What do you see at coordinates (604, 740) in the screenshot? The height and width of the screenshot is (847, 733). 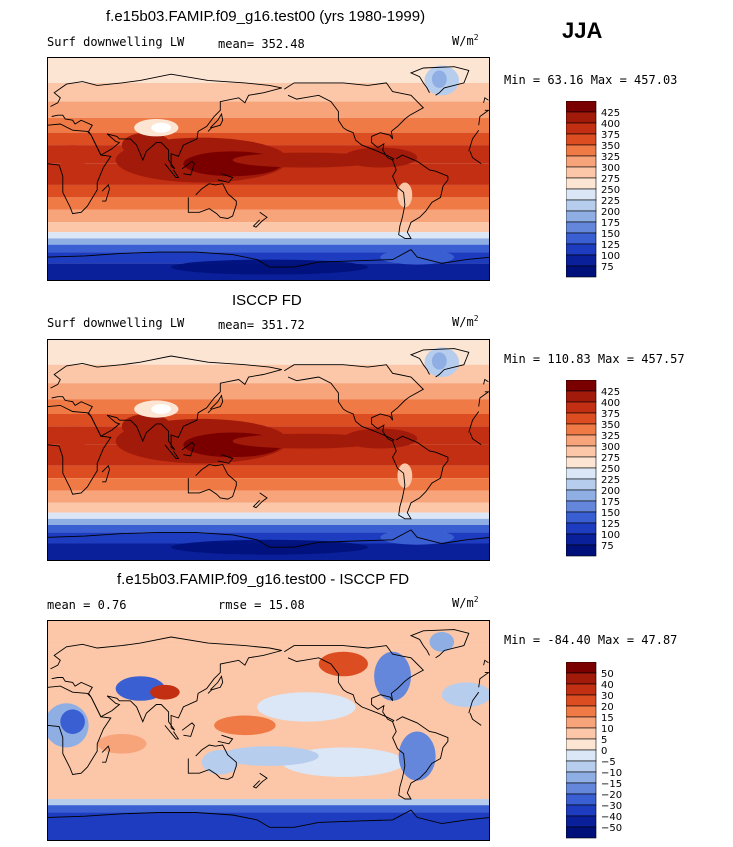 I see `color-bar-tick-label: 5` at bounding box center [604, 740].